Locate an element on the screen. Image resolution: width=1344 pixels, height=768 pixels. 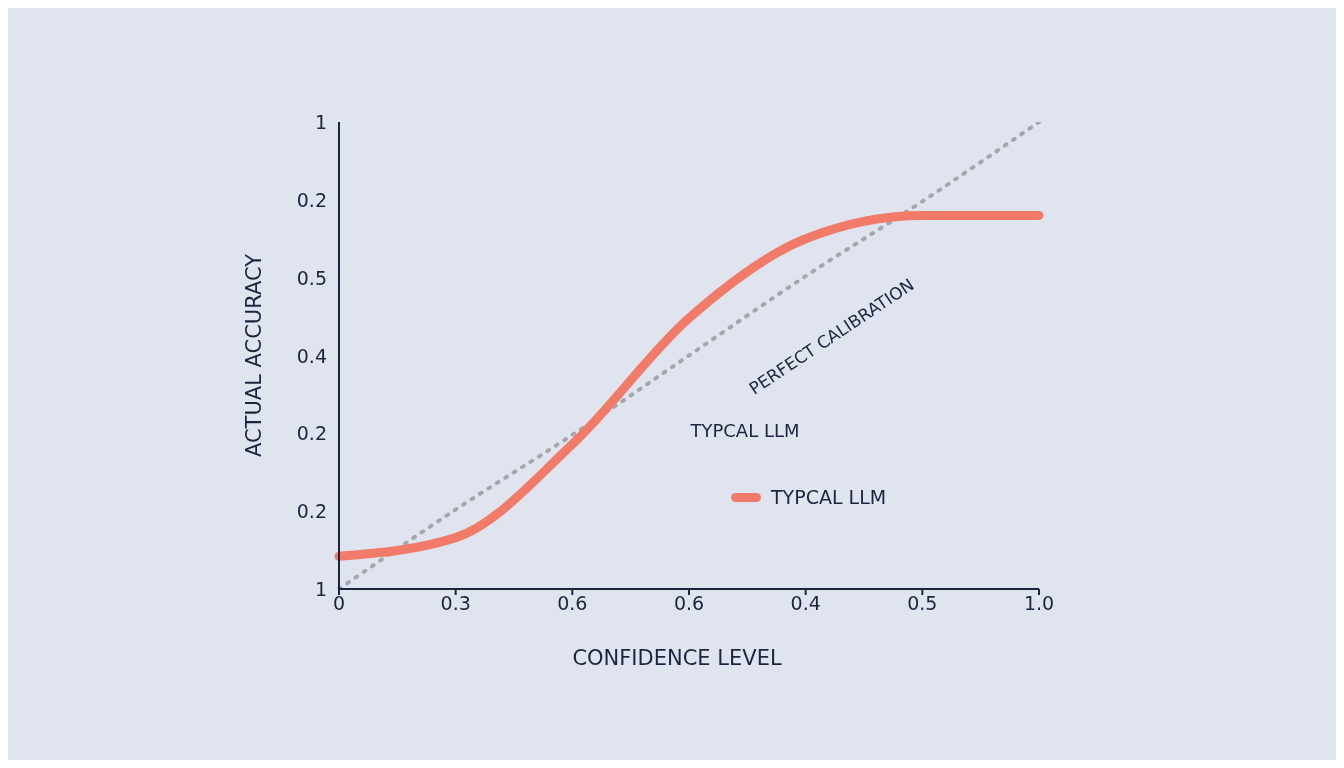
text: 0.4 is located at coordinates (311, 355).